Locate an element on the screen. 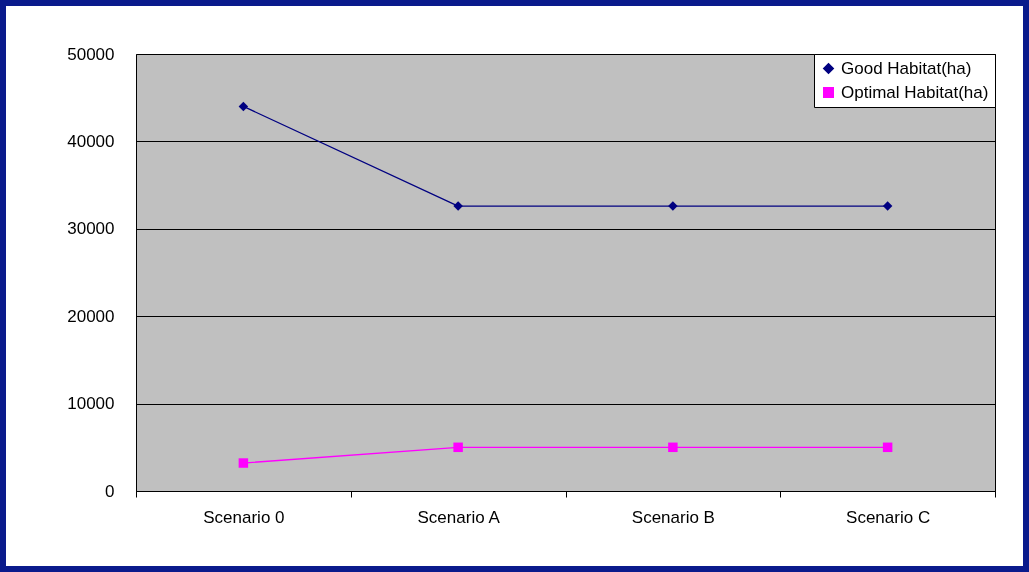 This screenshot has height=572, width=1029. y-tick-label: 50000 is located at coordinates (91, 54).